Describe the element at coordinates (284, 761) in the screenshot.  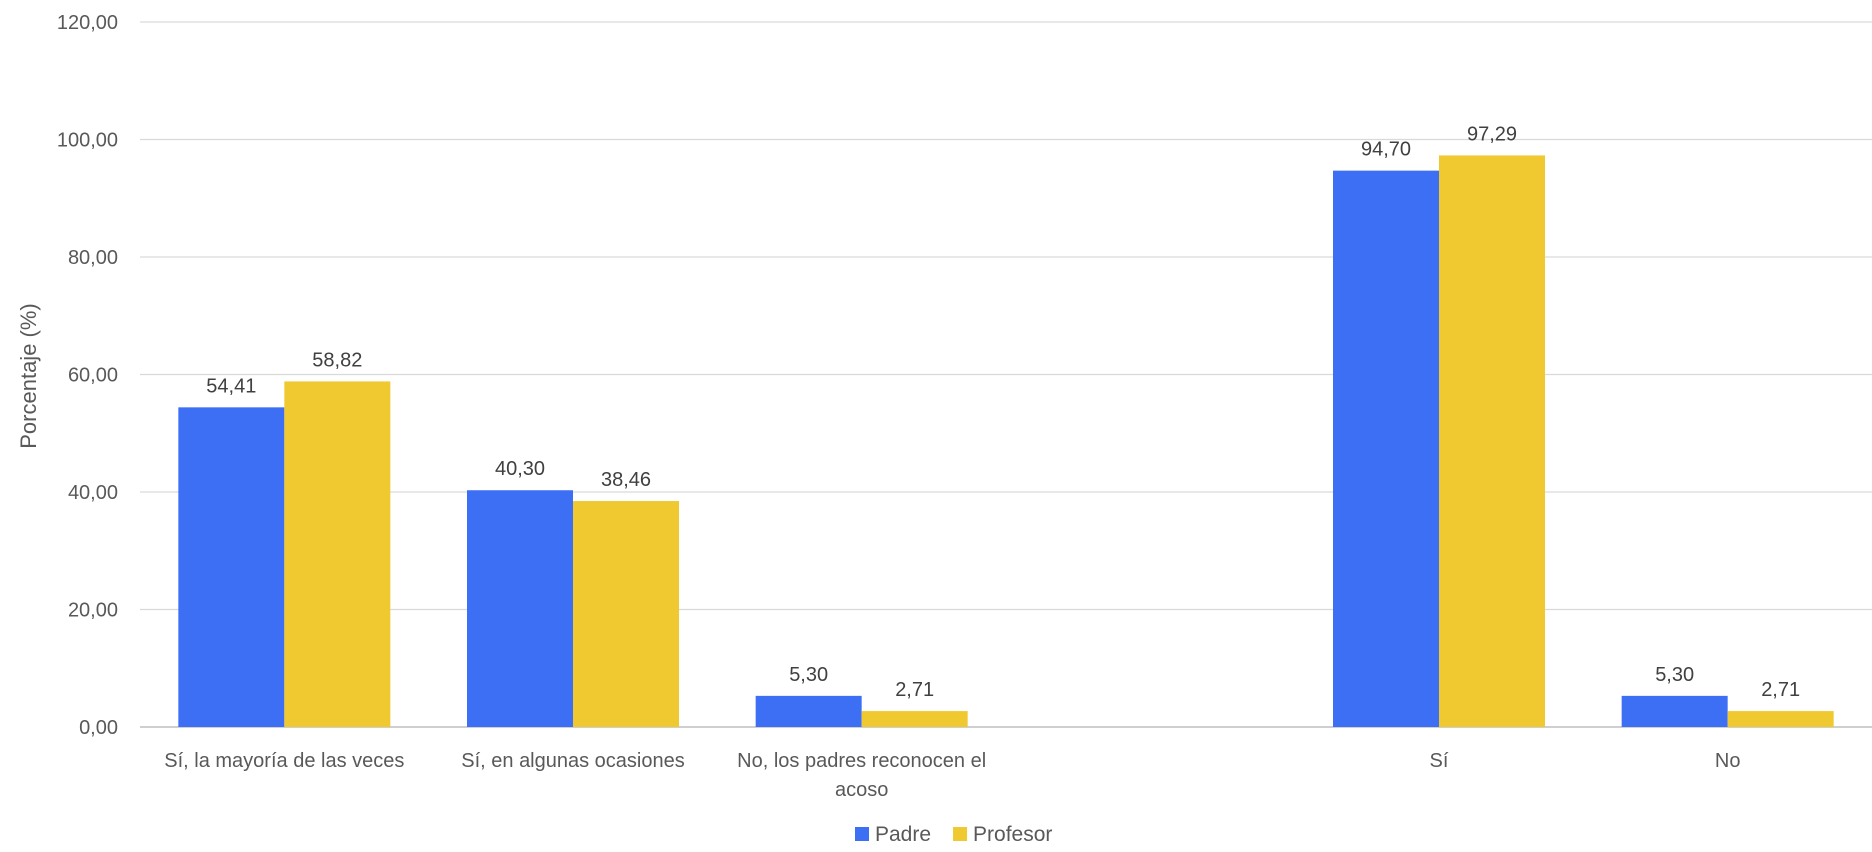
I see `x-category-label: Sí, la mayoría de las veces` at that location.